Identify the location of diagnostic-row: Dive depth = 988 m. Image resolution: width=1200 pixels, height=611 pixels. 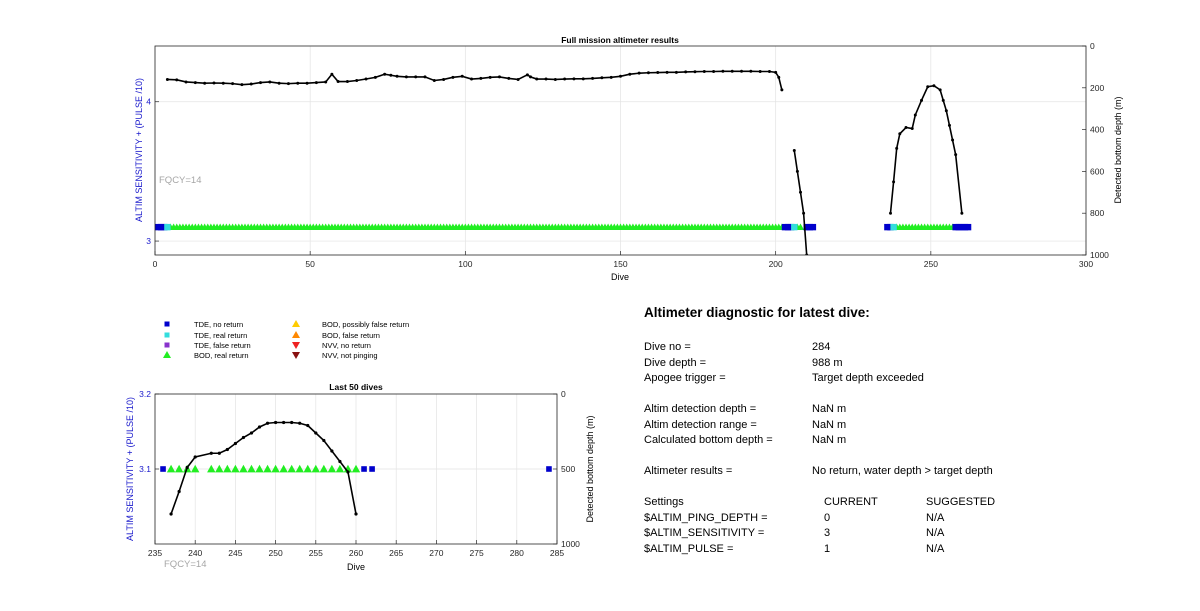
(904, 365).